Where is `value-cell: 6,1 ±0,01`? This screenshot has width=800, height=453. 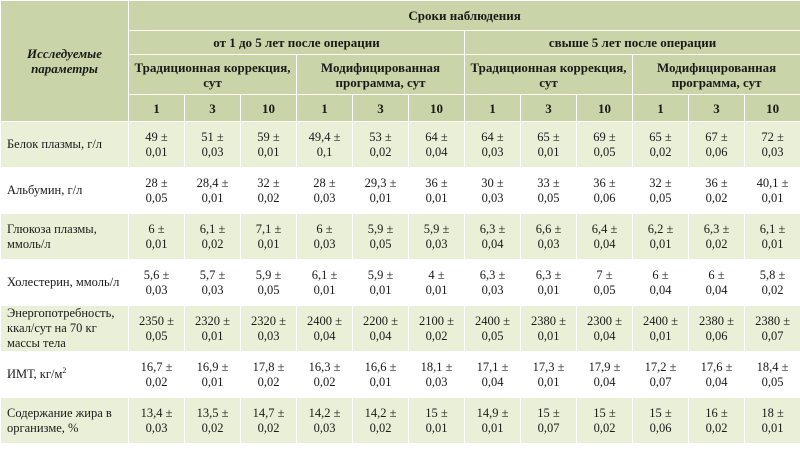
value-cell: 6,1 ±0,01 is located at coordinates (771, 236).